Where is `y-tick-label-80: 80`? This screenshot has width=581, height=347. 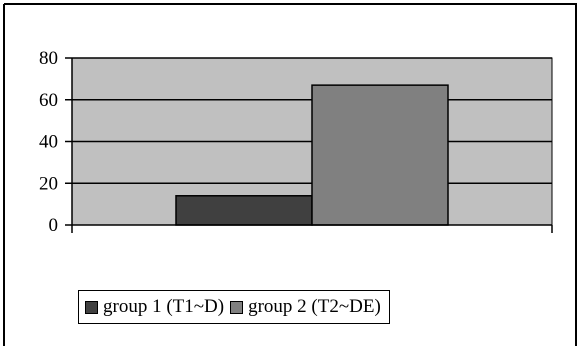 y-tick-label-80: 80 is located at coordinates (48, 58).